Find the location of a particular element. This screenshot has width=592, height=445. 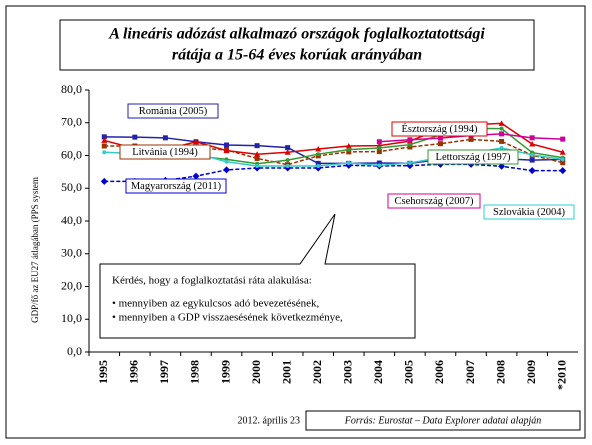

y-tick-label: 30,0 is located at coordinates (71, 253).